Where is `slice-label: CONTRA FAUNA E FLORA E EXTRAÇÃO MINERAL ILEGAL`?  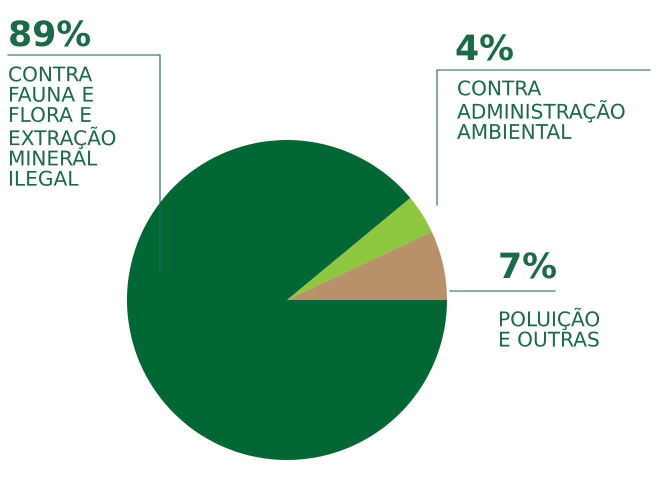
slice-label: CONTRA FAUNA E FLORA E EXTRAÇÃO MINERAL ILEGAL is located at coordinates (62, 126).